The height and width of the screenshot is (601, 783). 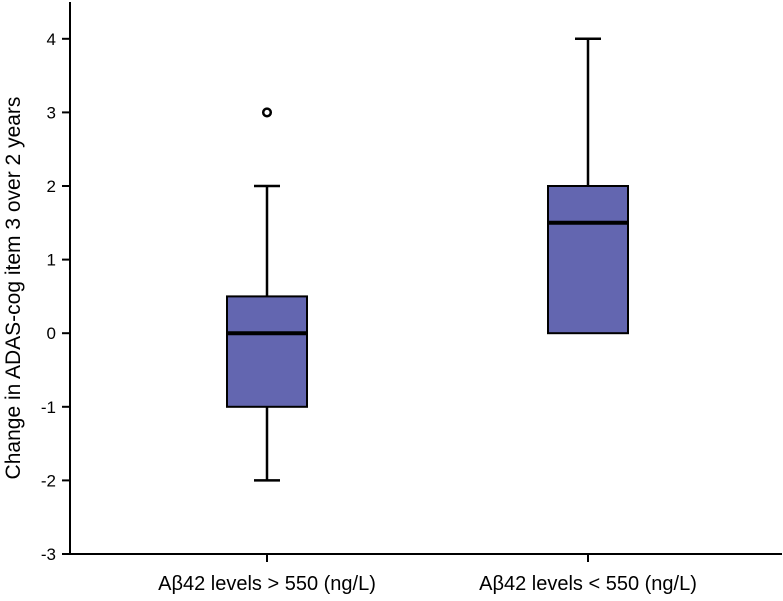 I want to click on y-tick-label: 4, so click(x=51, y=39).